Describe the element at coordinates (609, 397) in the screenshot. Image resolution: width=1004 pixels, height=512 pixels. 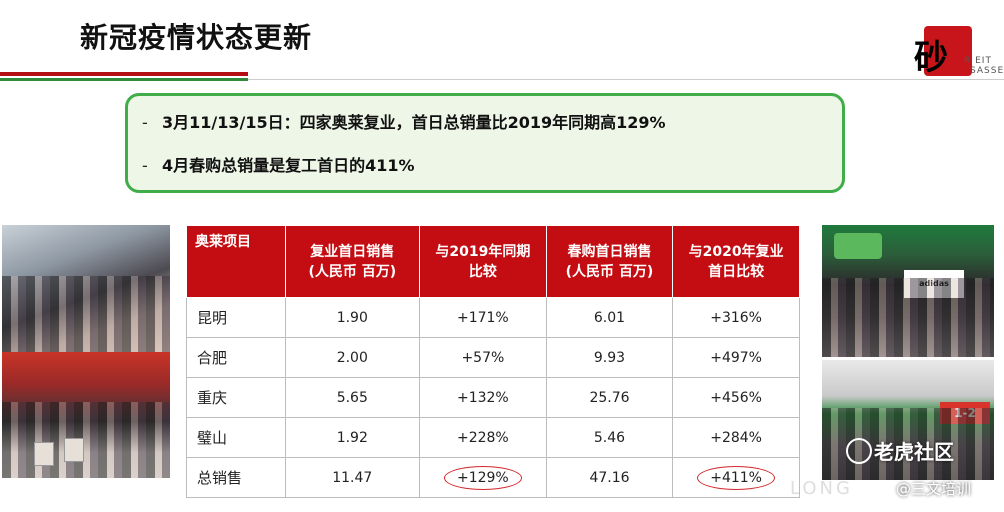
I see `cell-spring-sales: 25.76` at that location.